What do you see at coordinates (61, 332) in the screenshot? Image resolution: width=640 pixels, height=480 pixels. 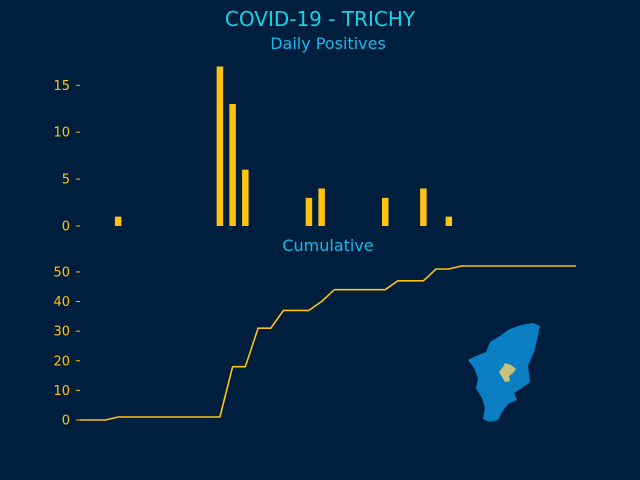 I see `cumulative-ytick-label: 30` at bounding box center [61, 332].